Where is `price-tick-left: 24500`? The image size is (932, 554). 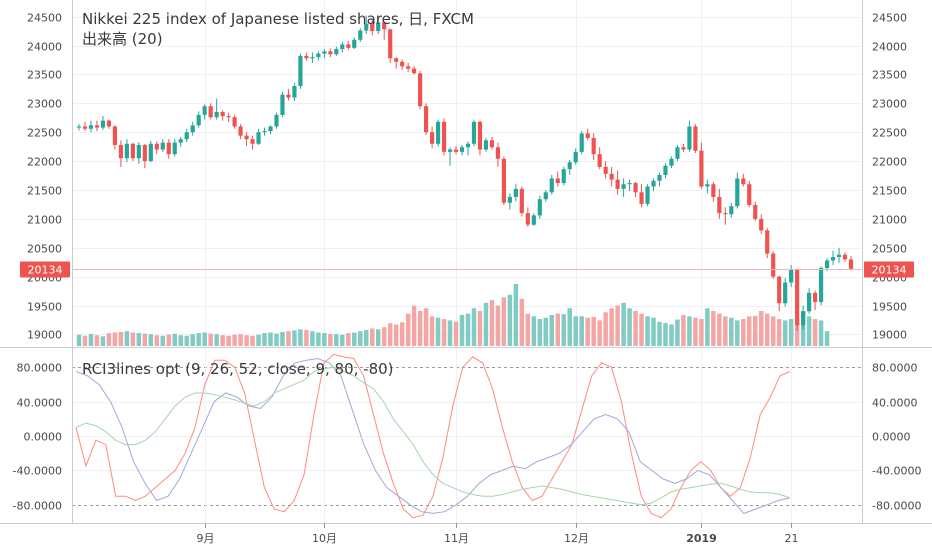
price-tick-left: 24500 is located at coordinates (44, 18).